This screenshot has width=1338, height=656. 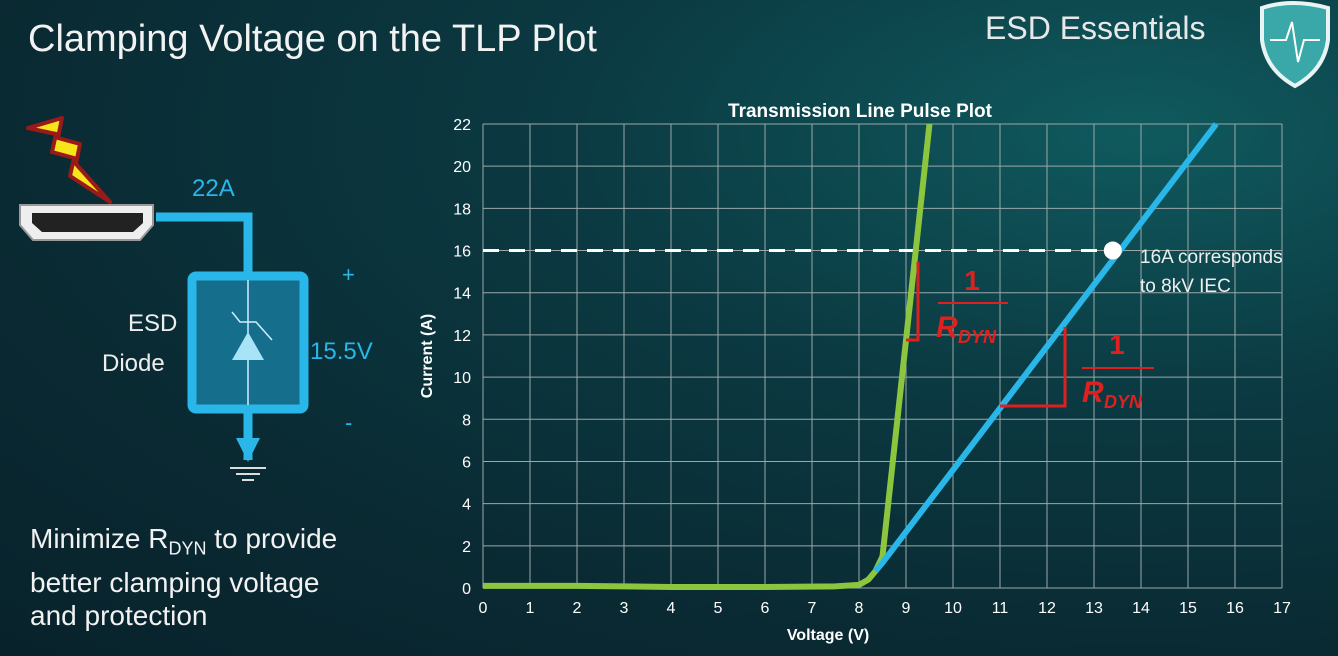 I want to click on caption-line-2: better clamping voltage, so click(x=175, y=582).